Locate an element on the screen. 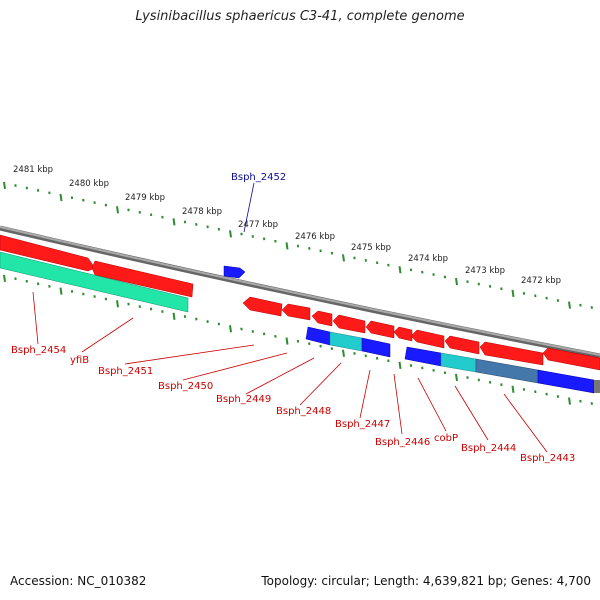 This screenshot has width=600, height=600. accession-text: Accession: NC_010382 is located at coordinates (78, 581).